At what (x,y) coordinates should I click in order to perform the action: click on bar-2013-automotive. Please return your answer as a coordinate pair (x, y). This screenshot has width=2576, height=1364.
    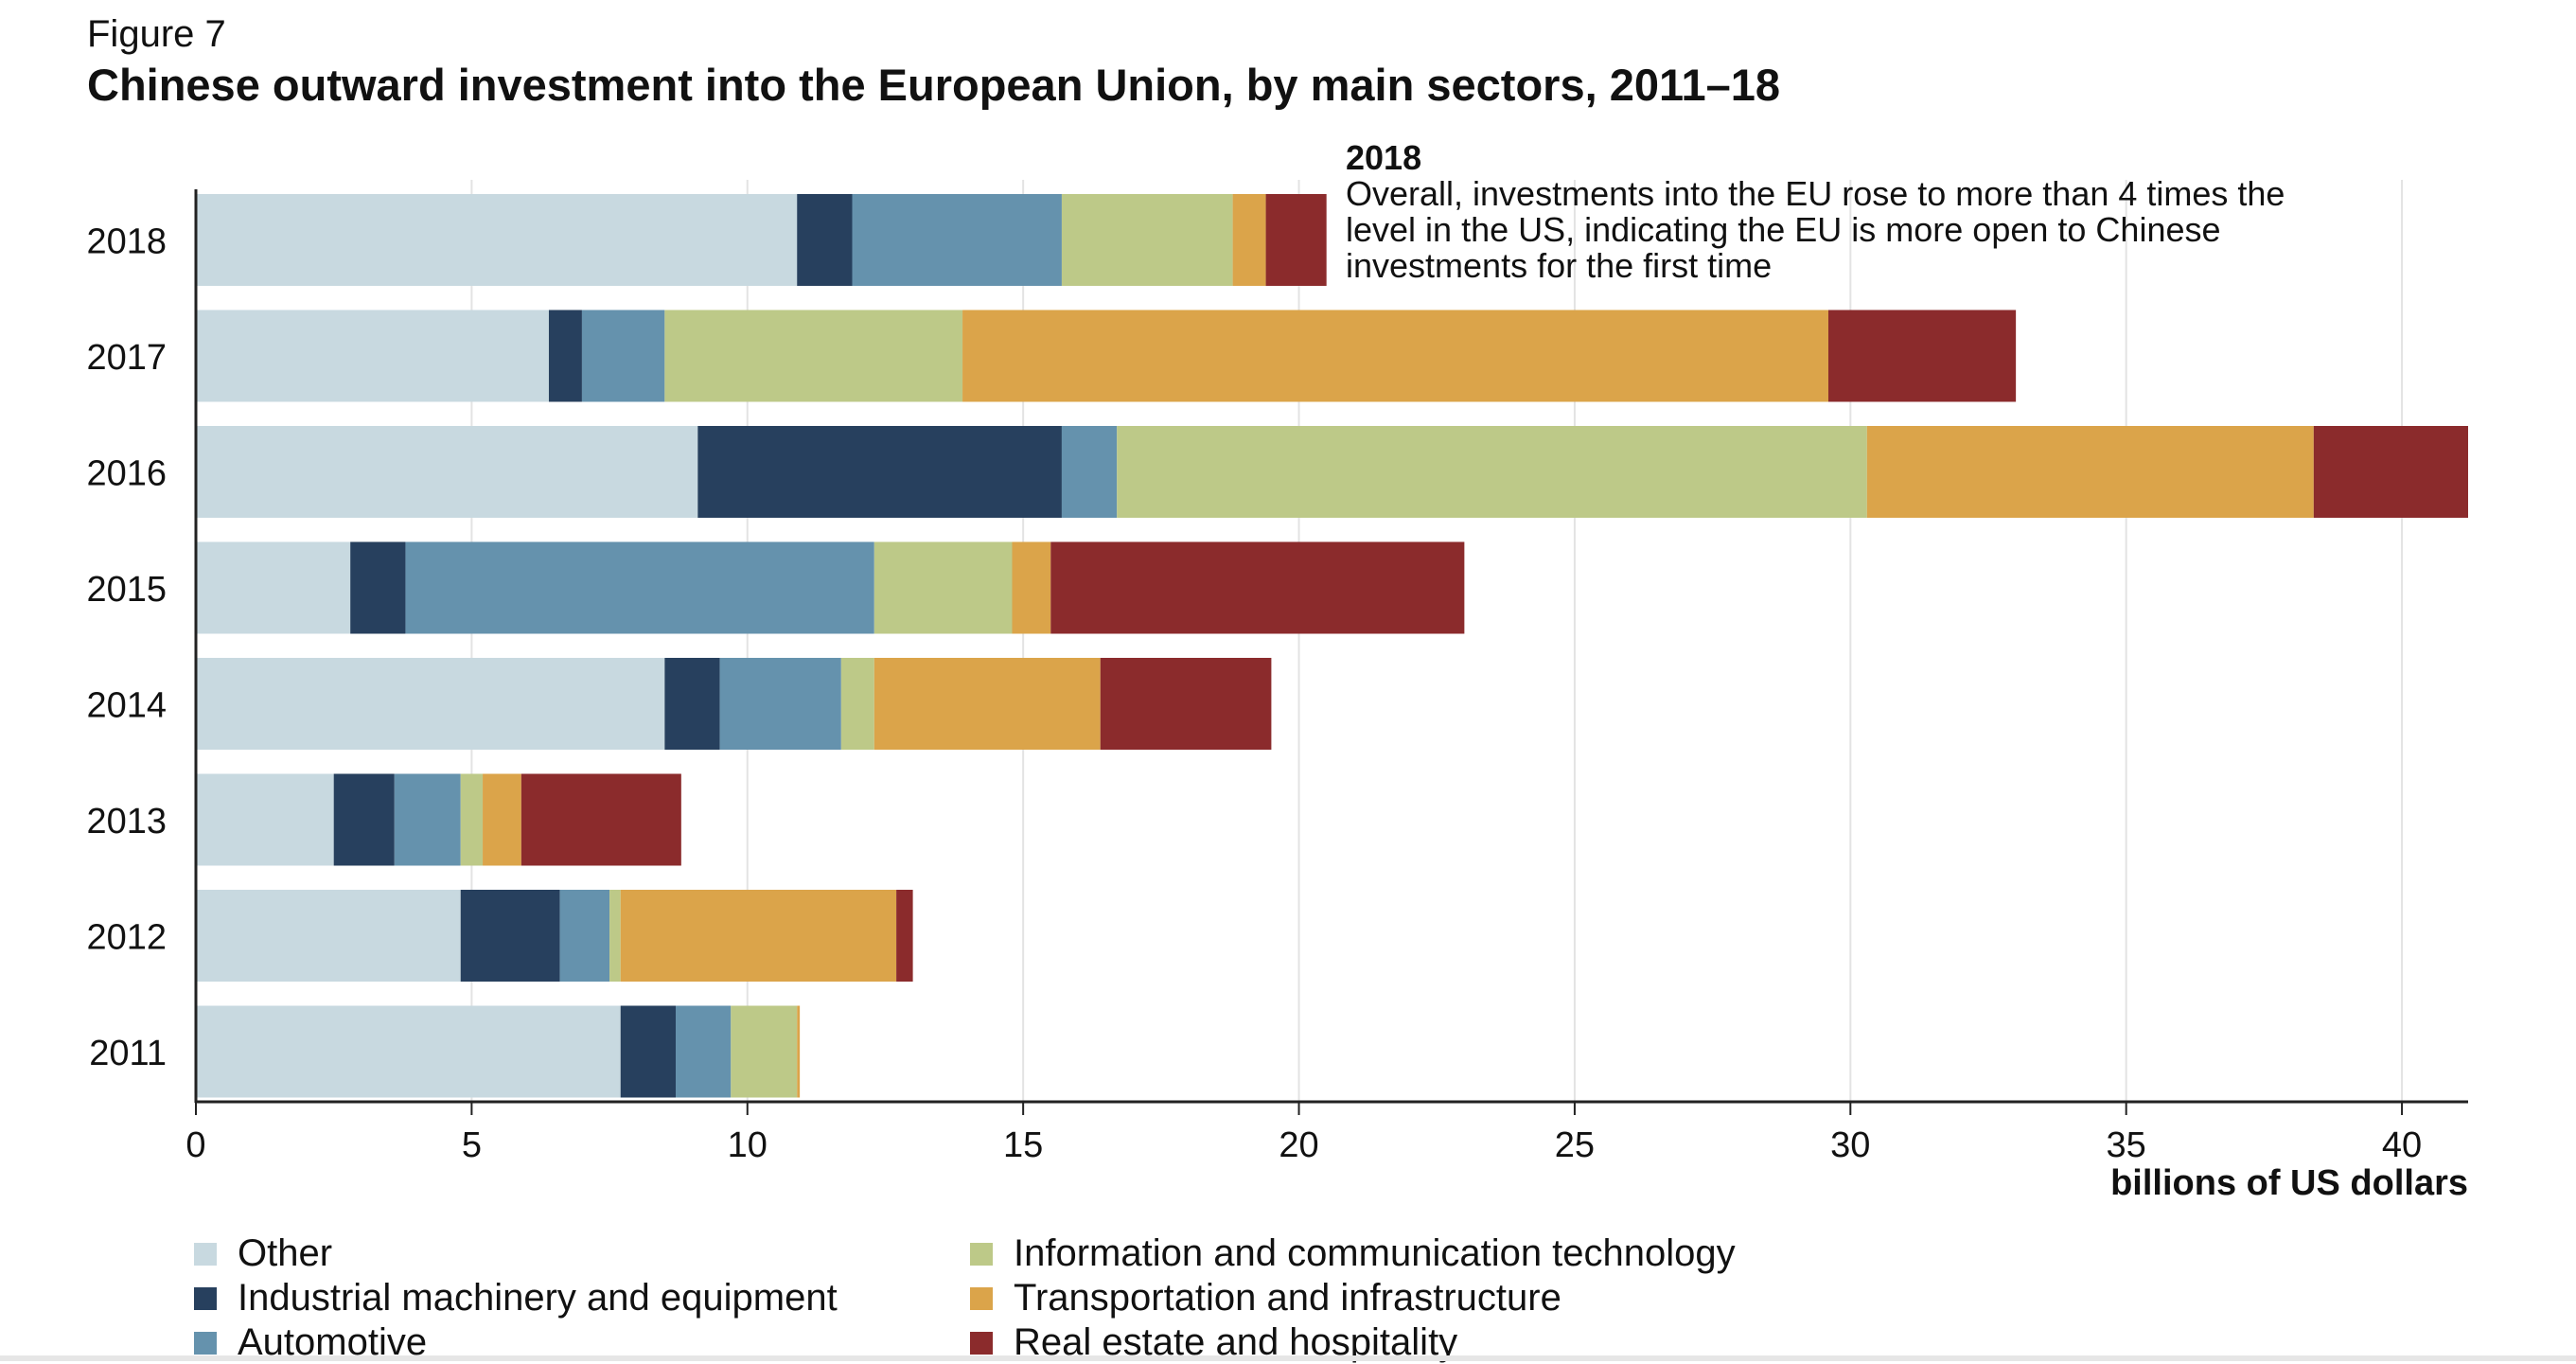
    Looking at the image, I should click on (427, 819).